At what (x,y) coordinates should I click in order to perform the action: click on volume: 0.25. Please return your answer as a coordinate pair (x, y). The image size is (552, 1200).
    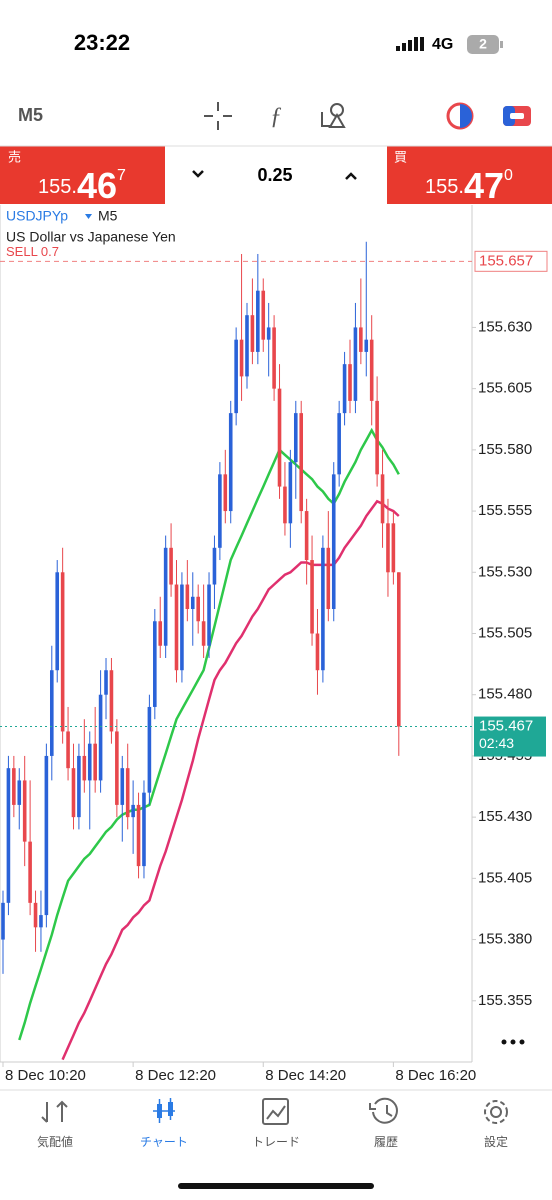
    Looking at the image, I should click on (274, 175).